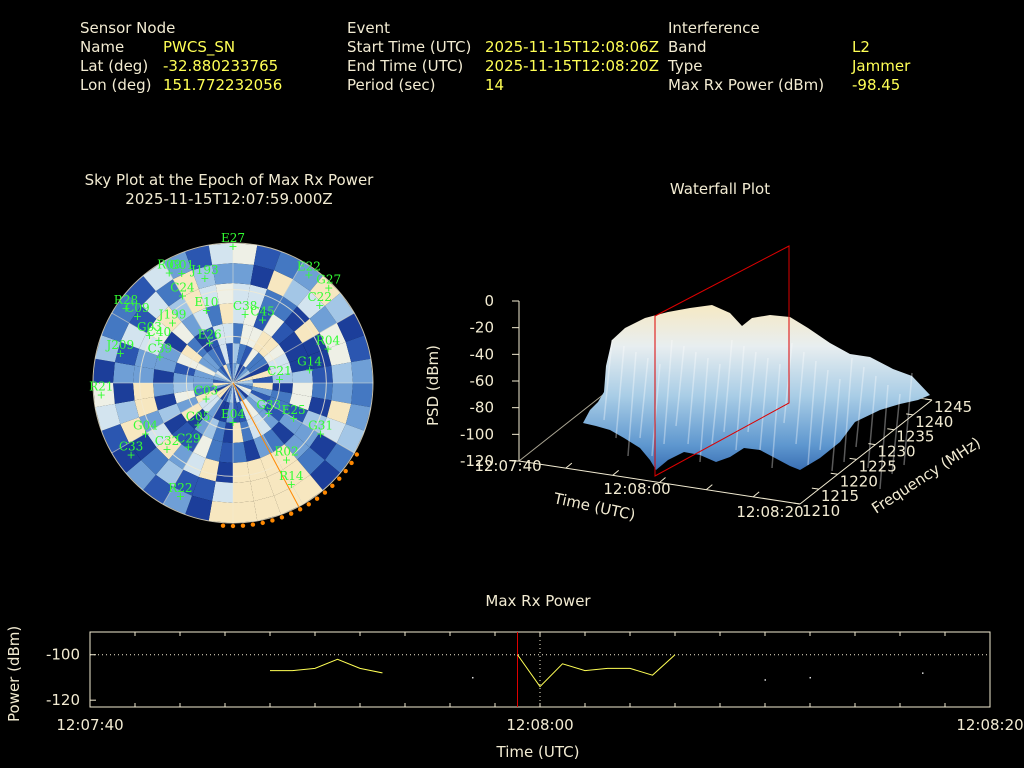 The image size is (1024, 768). I want to click on satellite-marker: +C45, so click(262, 316).